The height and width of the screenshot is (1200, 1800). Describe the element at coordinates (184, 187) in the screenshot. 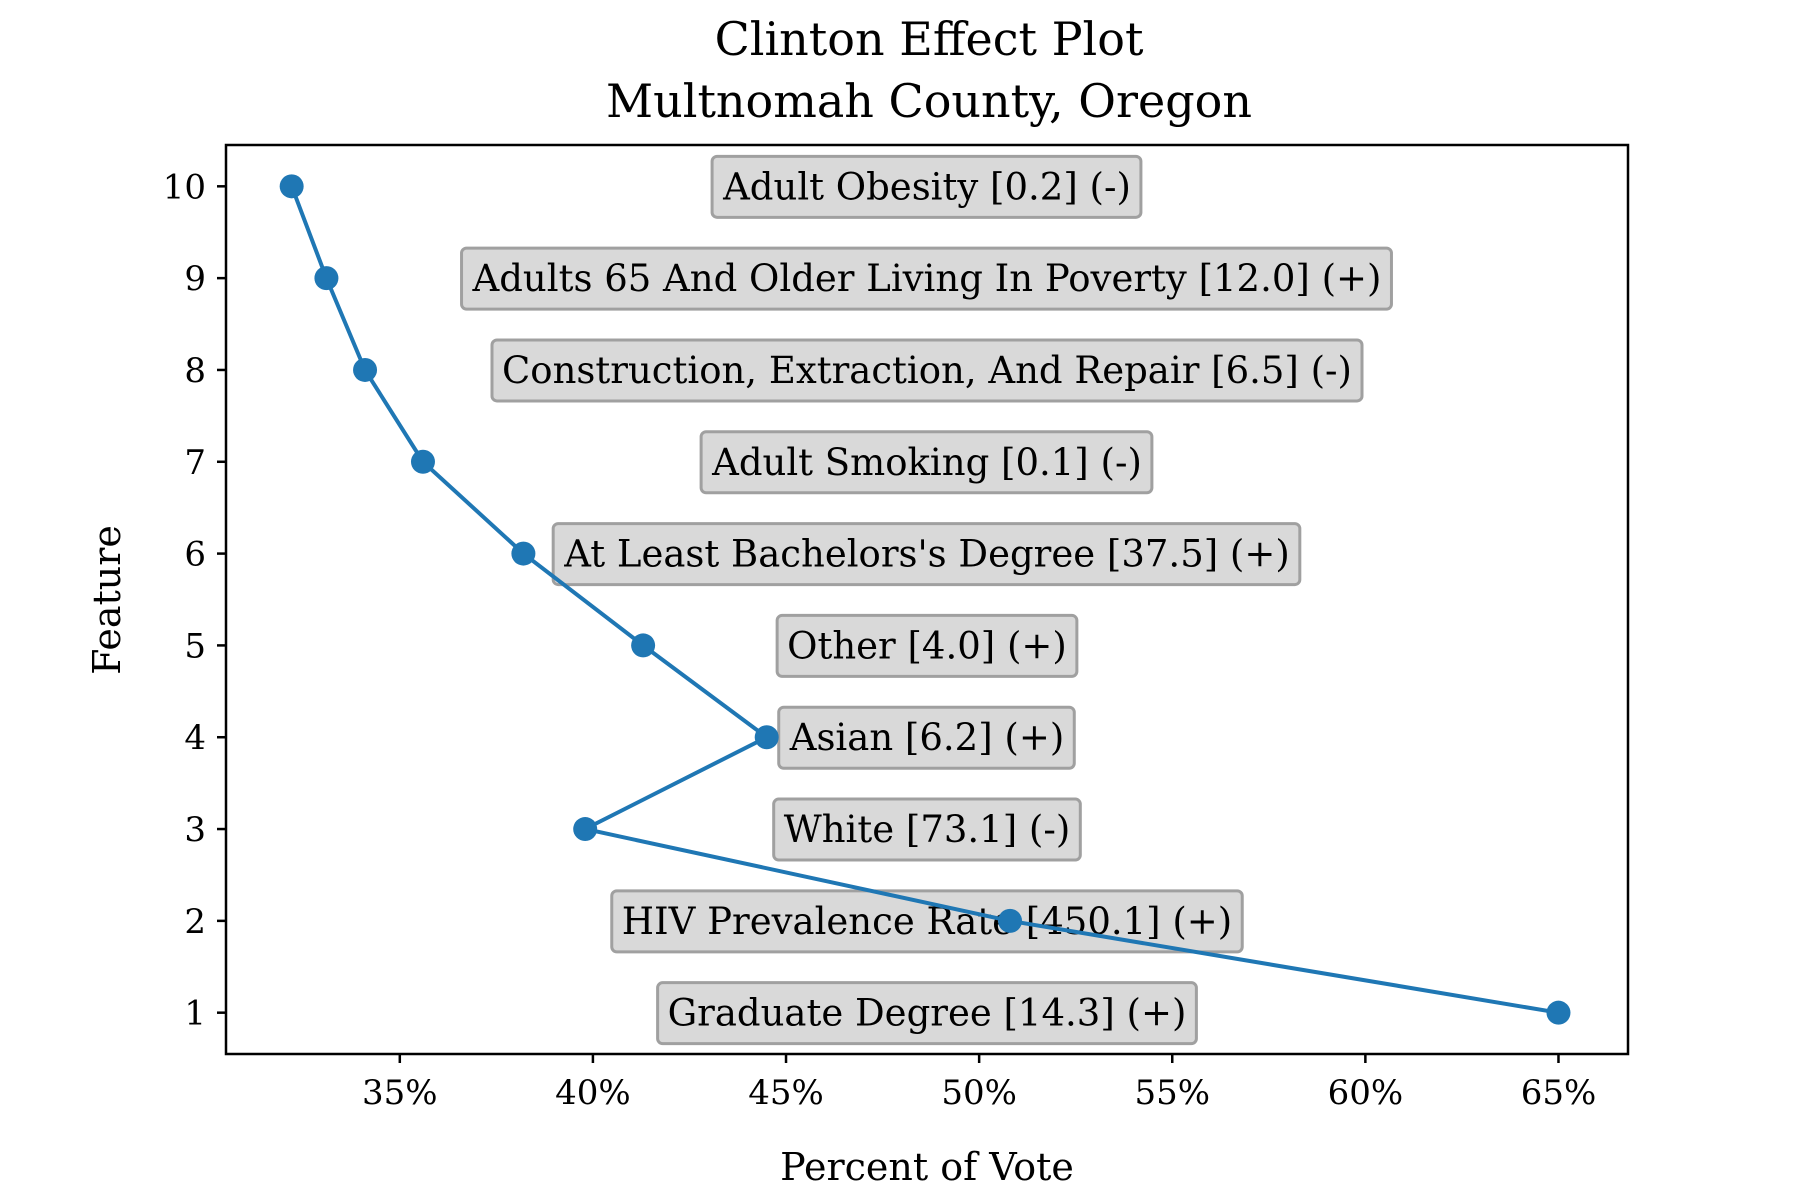

I see `y-tick-label: 10` at that location.